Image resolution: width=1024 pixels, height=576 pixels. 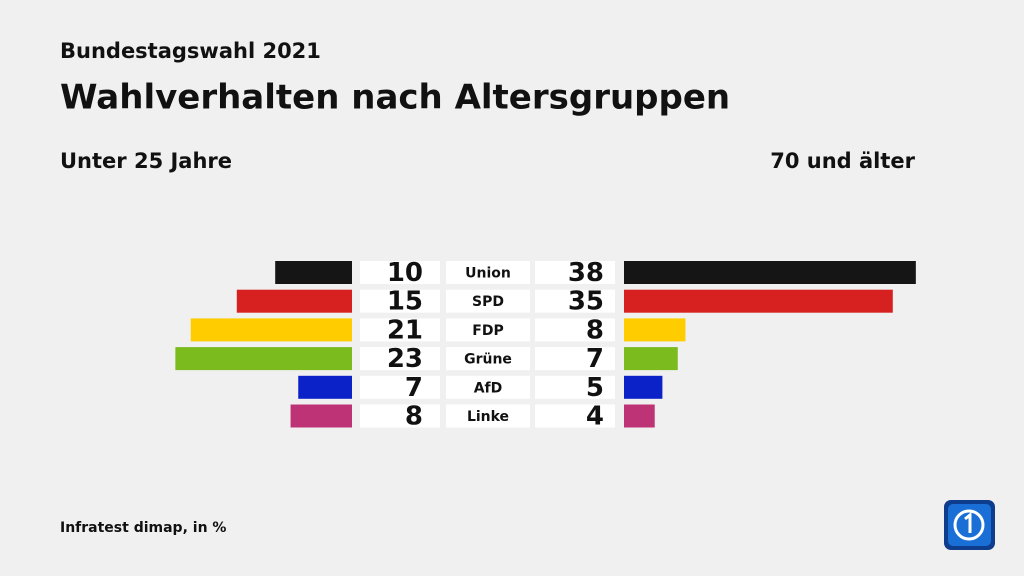 I want to click on left-header: Unter 25 Jahre, so click(x=146, y=161).